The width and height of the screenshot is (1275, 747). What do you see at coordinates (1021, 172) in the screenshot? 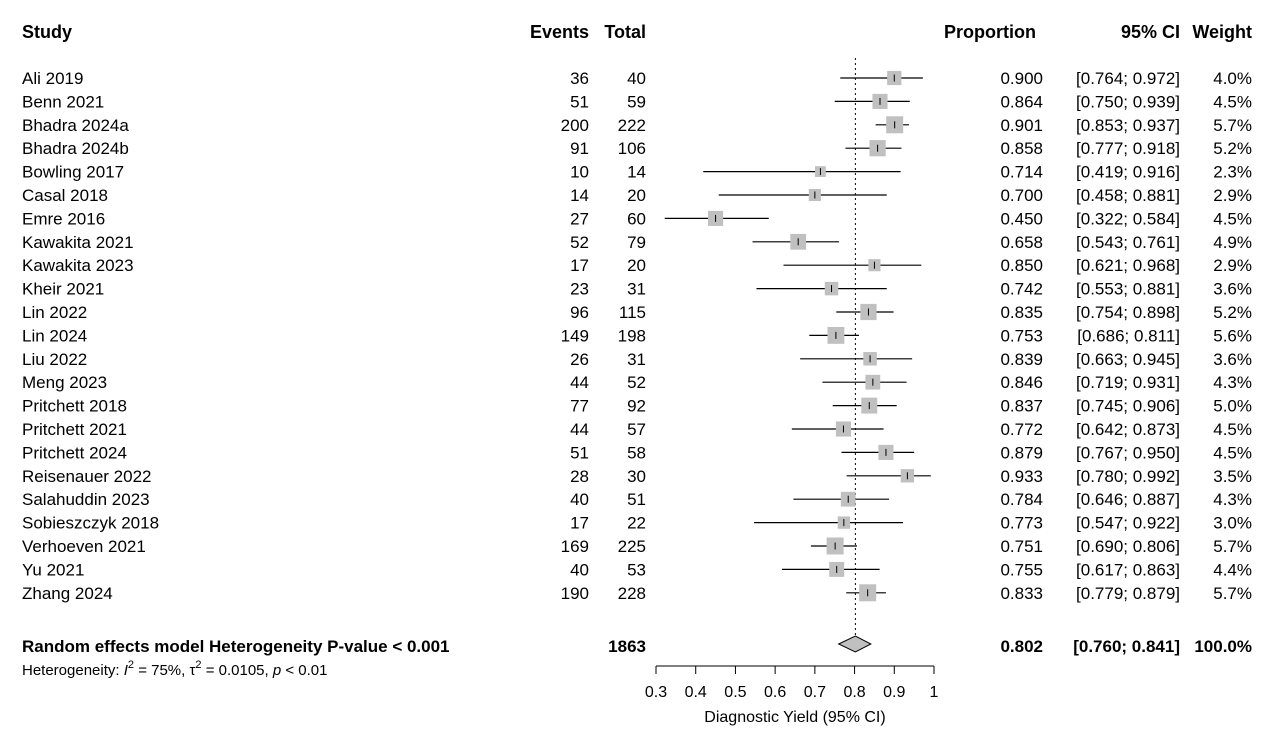
I see `study-proportion: 0.714` at bounding box center [1021, 172].